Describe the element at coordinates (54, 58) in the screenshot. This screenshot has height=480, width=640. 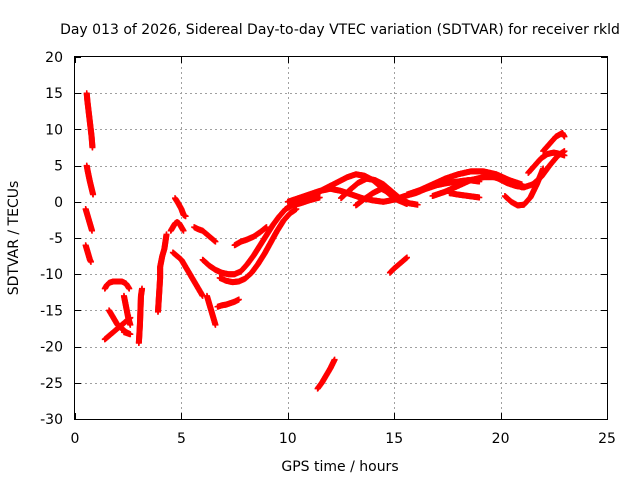
I see `y-tick-label: 20` at that location.